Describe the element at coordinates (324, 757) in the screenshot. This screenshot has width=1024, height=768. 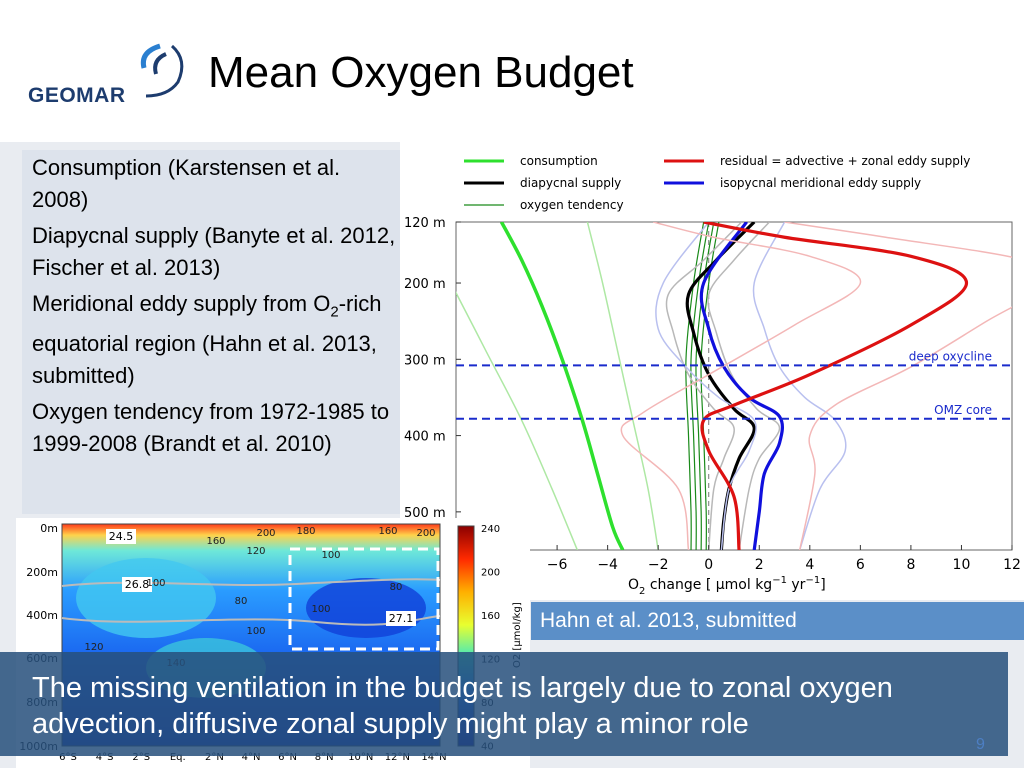
I see `x-tick-label: 8°N` at that location.